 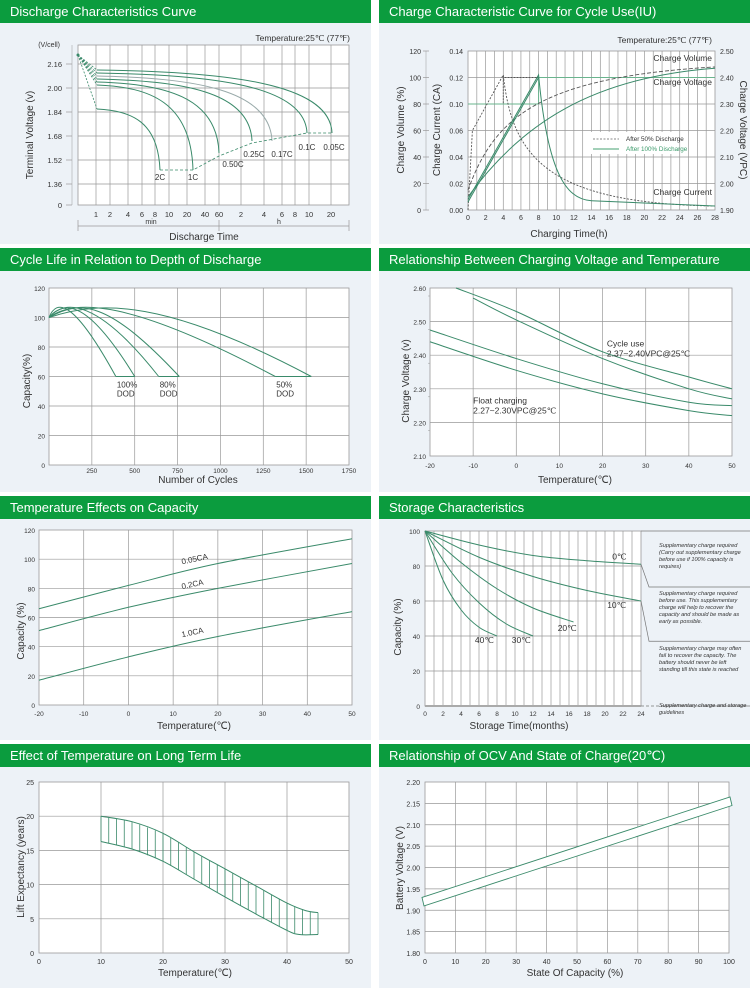 What do you see at coordinates (54, 112) in the screenshot?
I see `y-tick-label: 1.84` at bounding box center [54, 112].